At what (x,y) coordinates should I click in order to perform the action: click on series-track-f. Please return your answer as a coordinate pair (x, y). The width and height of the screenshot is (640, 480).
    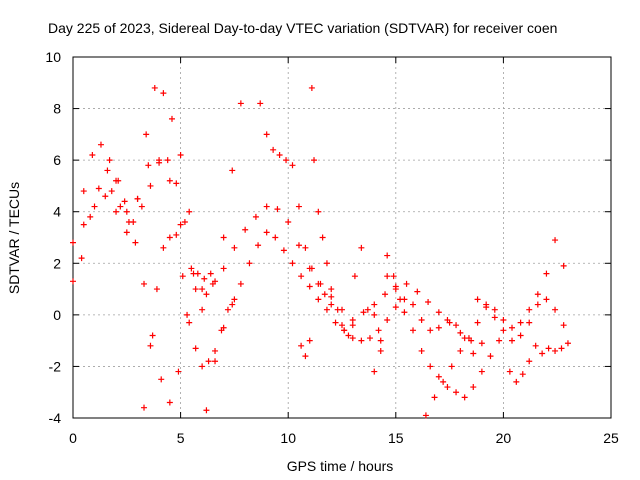
    Looking at the image, I should click on (279, 321).